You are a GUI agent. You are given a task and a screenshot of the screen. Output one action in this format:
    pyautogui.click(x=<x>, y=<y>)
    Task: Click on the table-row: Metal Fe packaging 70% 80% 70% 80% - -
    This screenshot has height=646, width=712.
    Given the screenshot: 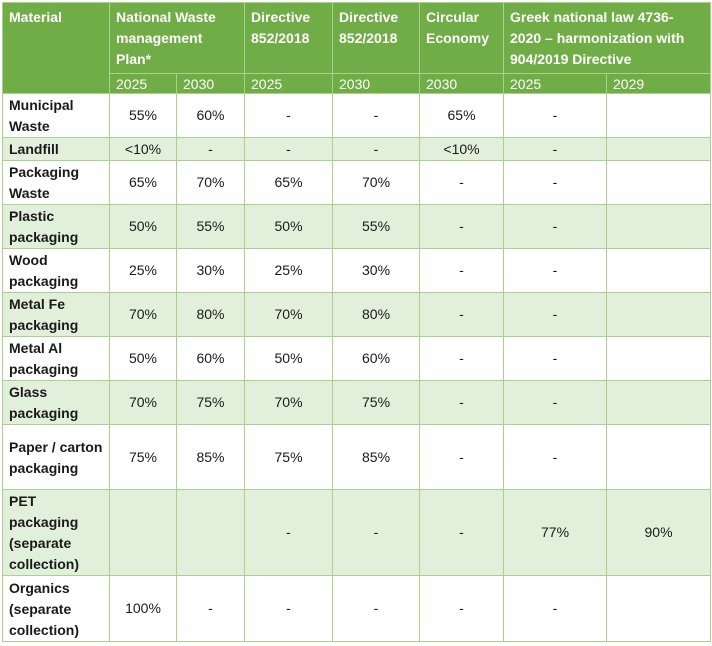 What is the action you would take?
    pyautogui.click(x=357, y=314)
    